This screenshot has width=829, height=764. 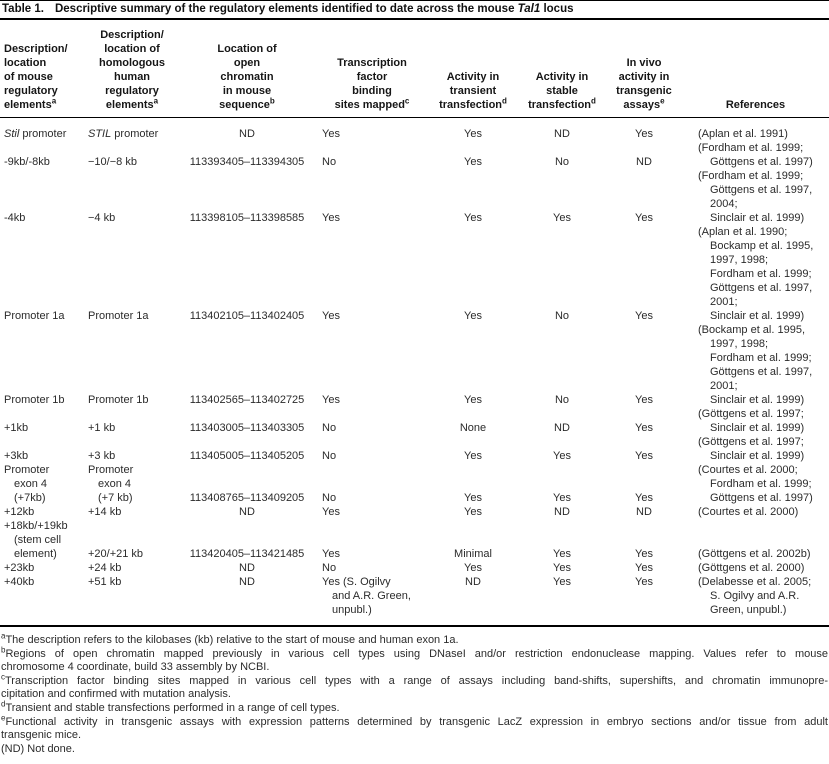 What do you see at coordinates (751, 568) in the screenshot?
I see `cell-references: (Göttgens et al. 2000)` at bounding box center [751, 568].